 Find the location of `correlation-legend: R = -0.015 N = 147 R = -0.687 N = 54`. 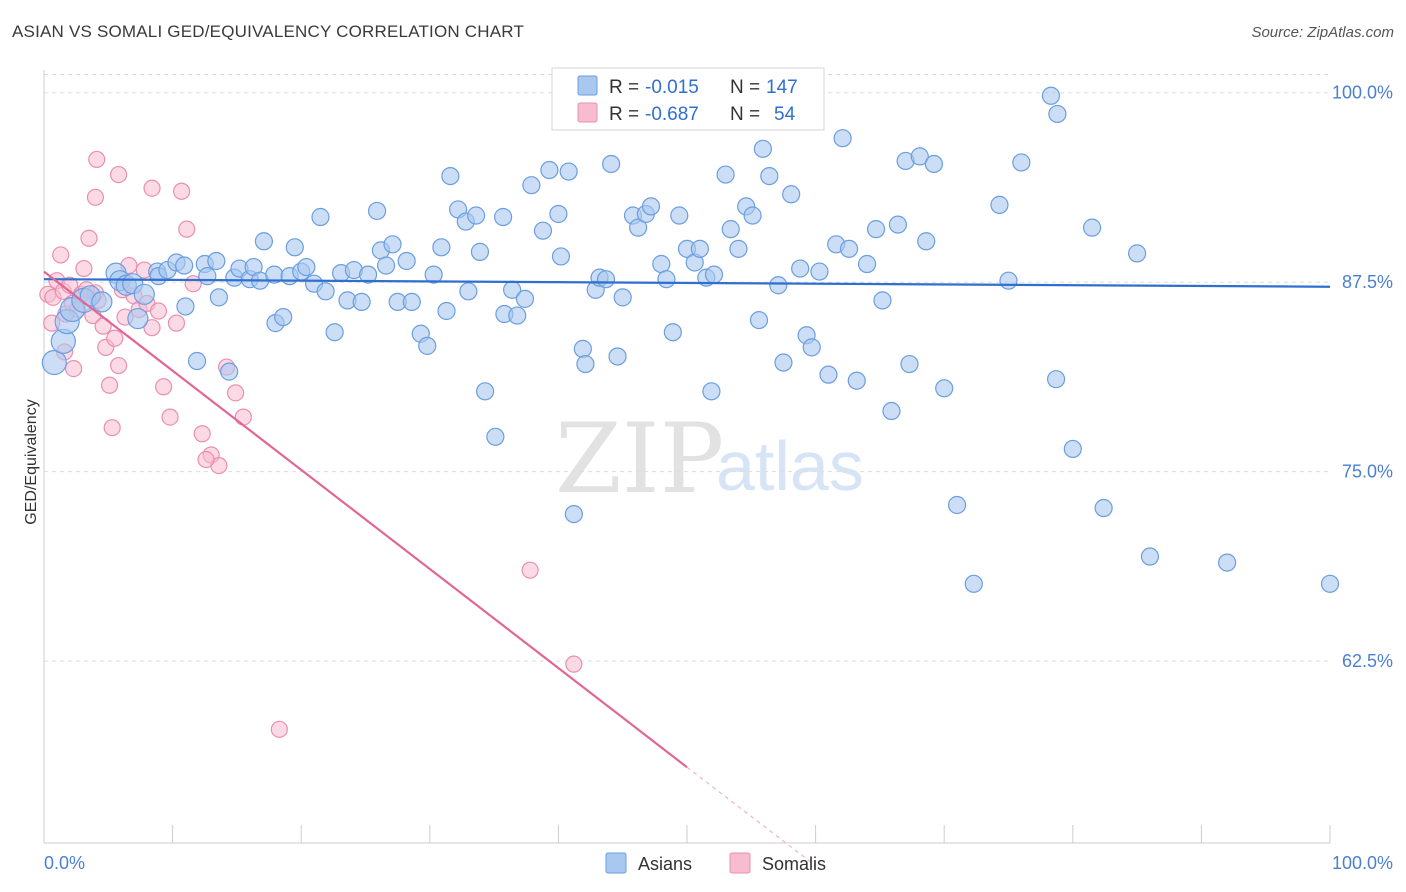

correlation-legend: R = -0.015 N = 147 R = -0.687 N = 54 is located at coordinates (688, 99).